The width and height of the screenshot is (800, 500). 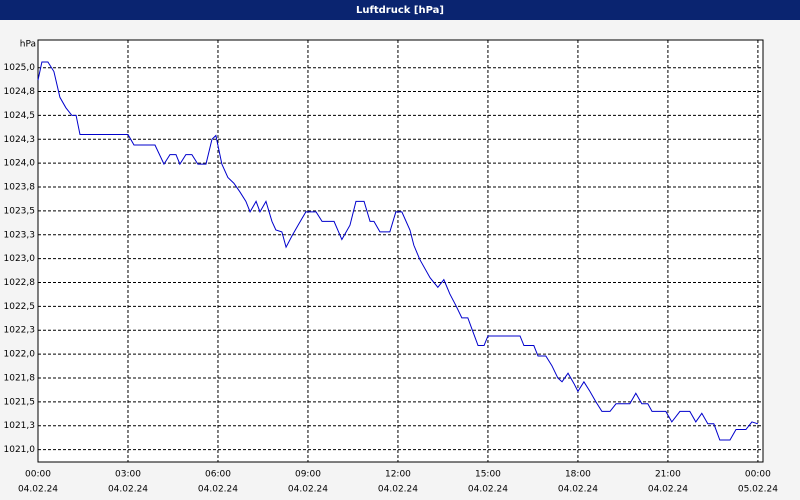 What do you see at coordinates (20, 259) in the screenshot?
I see `y-tick-label: 1023,0` at bounding box center [20, 259].